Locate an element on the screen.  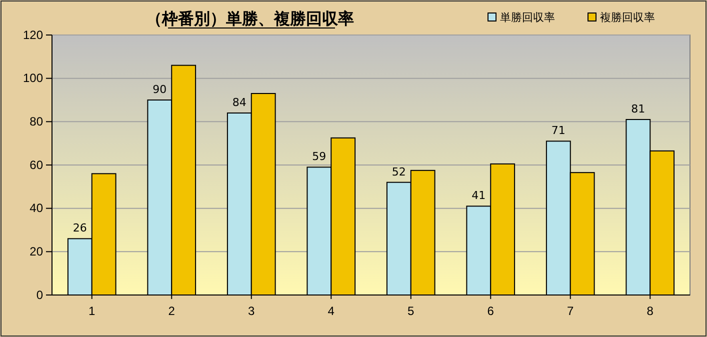
x-tick-label: 3 is located at coordinates (252, 311).